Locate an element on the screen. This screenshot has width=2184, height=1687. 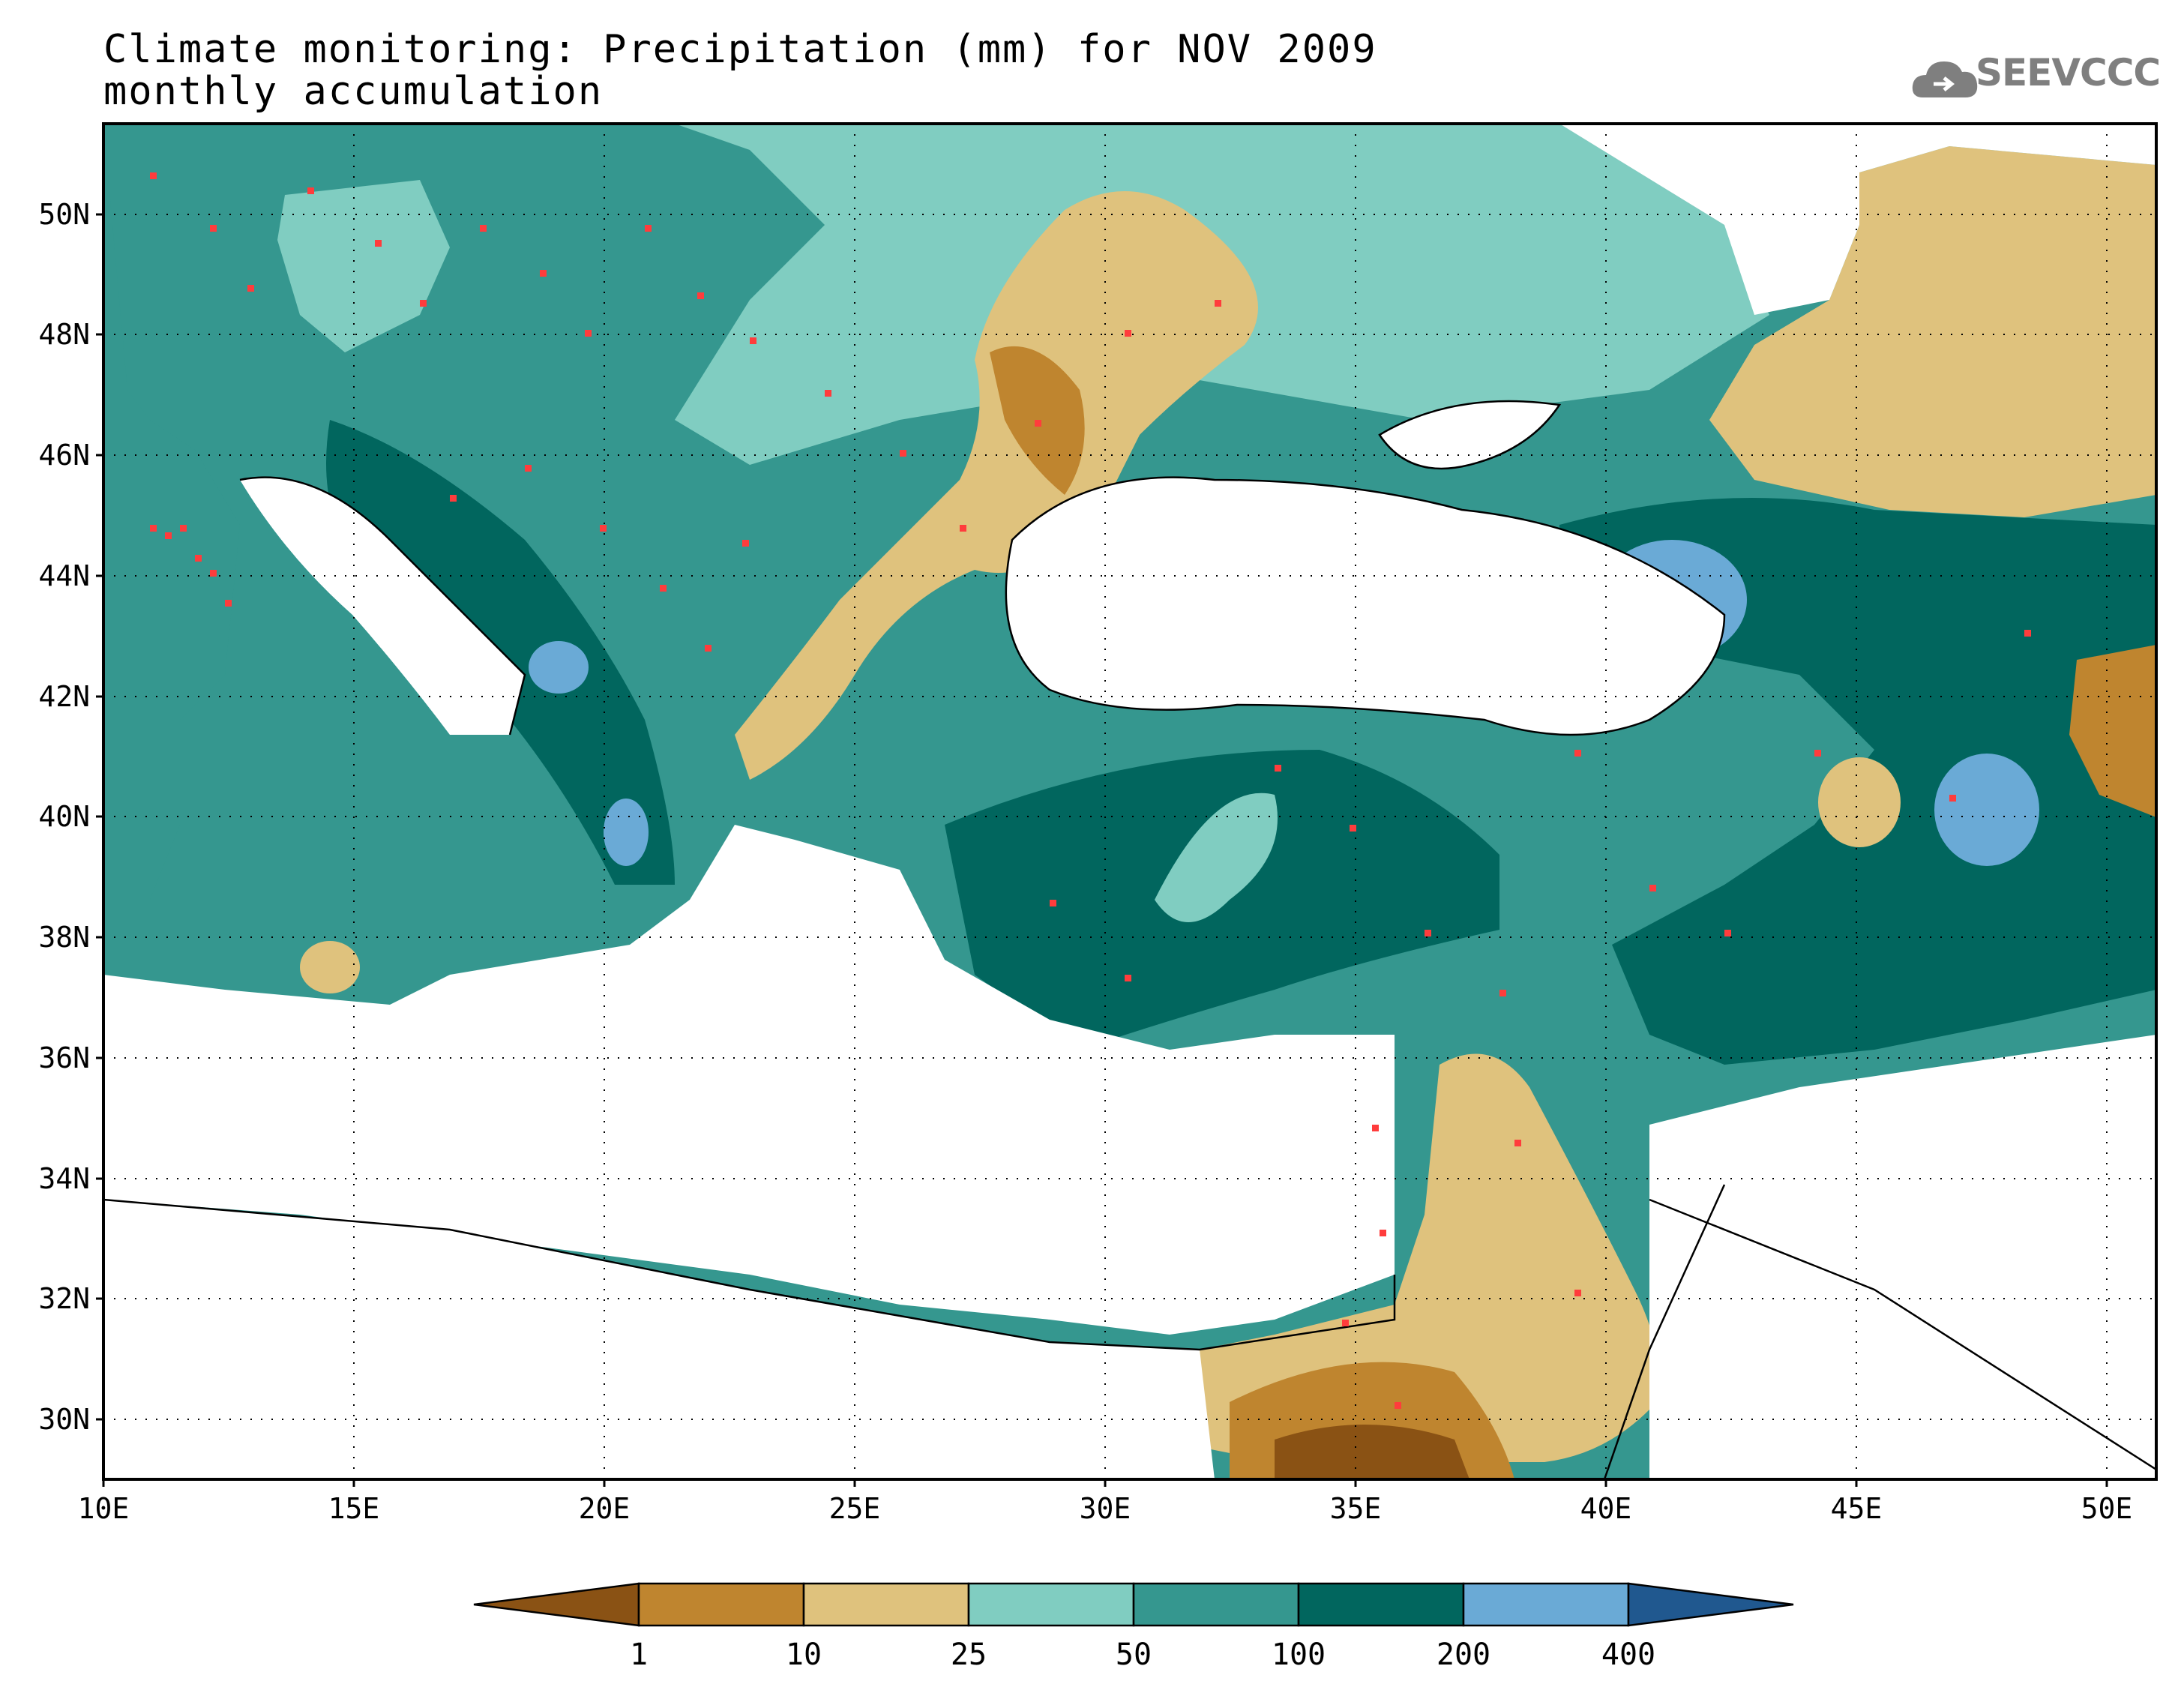
field-200-400-albania is located at coordinates (626, 832).